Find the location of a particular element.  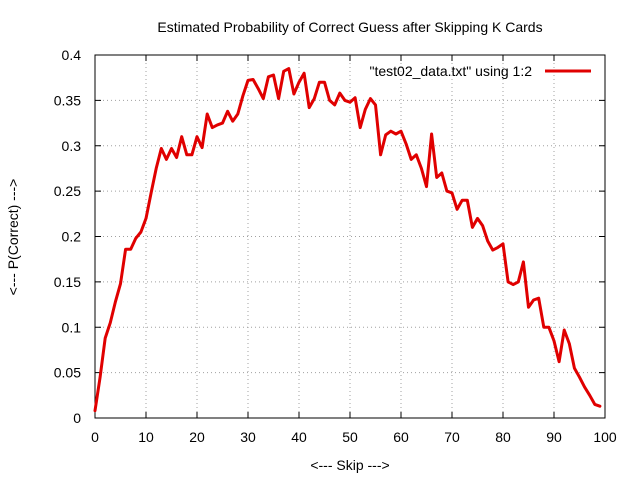

y-tick-label: 0.2 is located at coordinates (72, 237).